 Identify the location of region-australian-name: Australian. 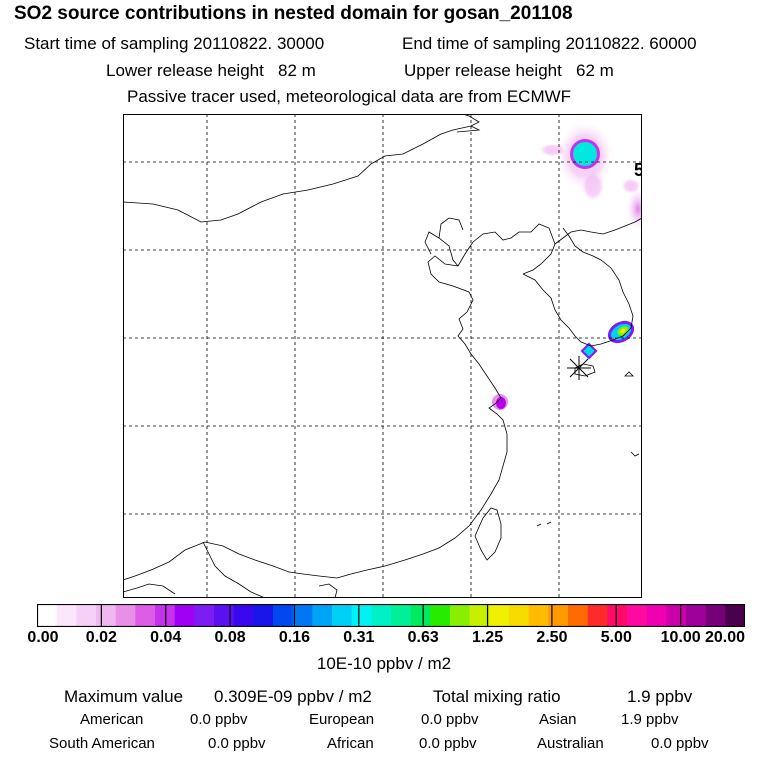
(570, 743).